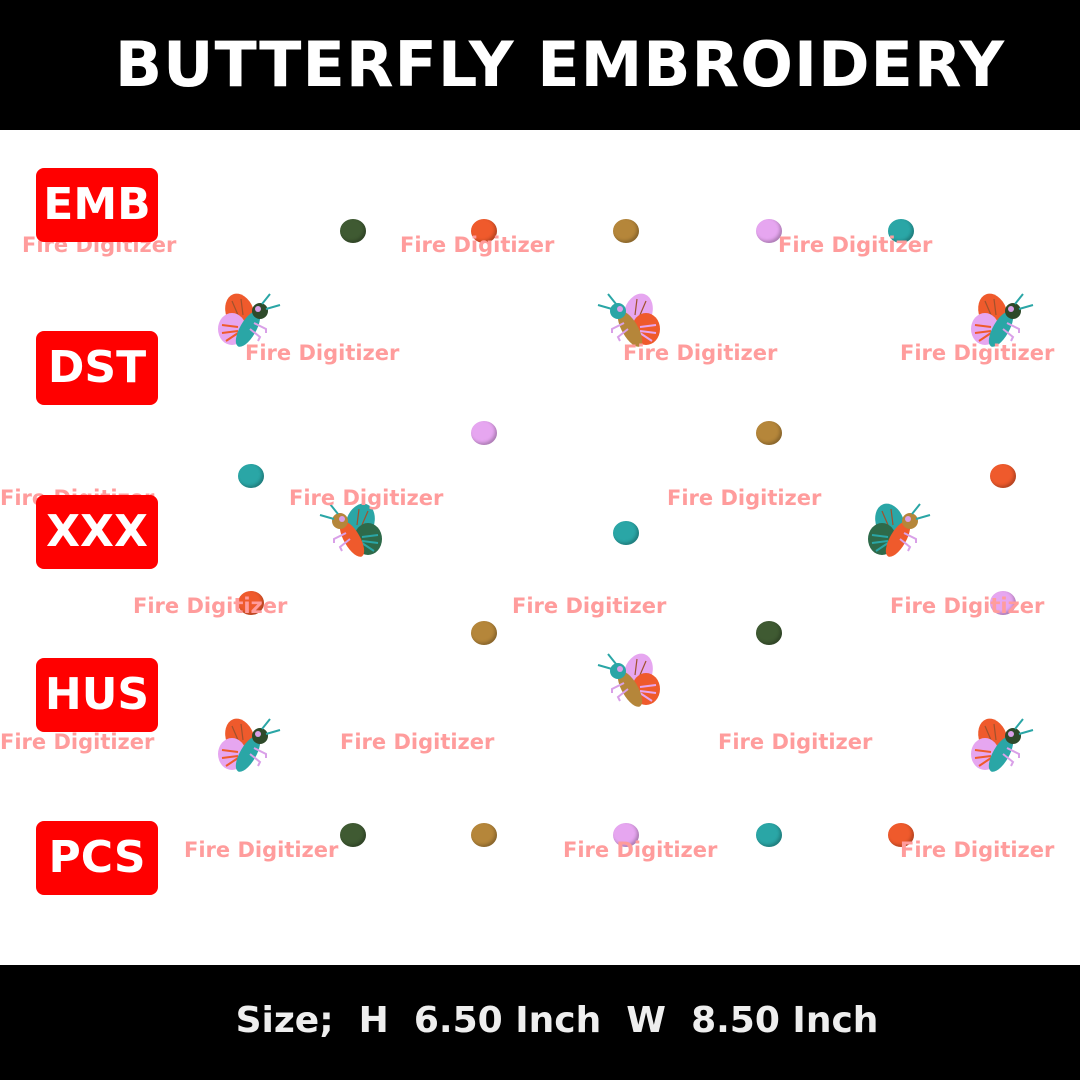  I want to click on footer-bar: Size; H 6.50 Inch W 8.50 Inch, so click(540, 1022).